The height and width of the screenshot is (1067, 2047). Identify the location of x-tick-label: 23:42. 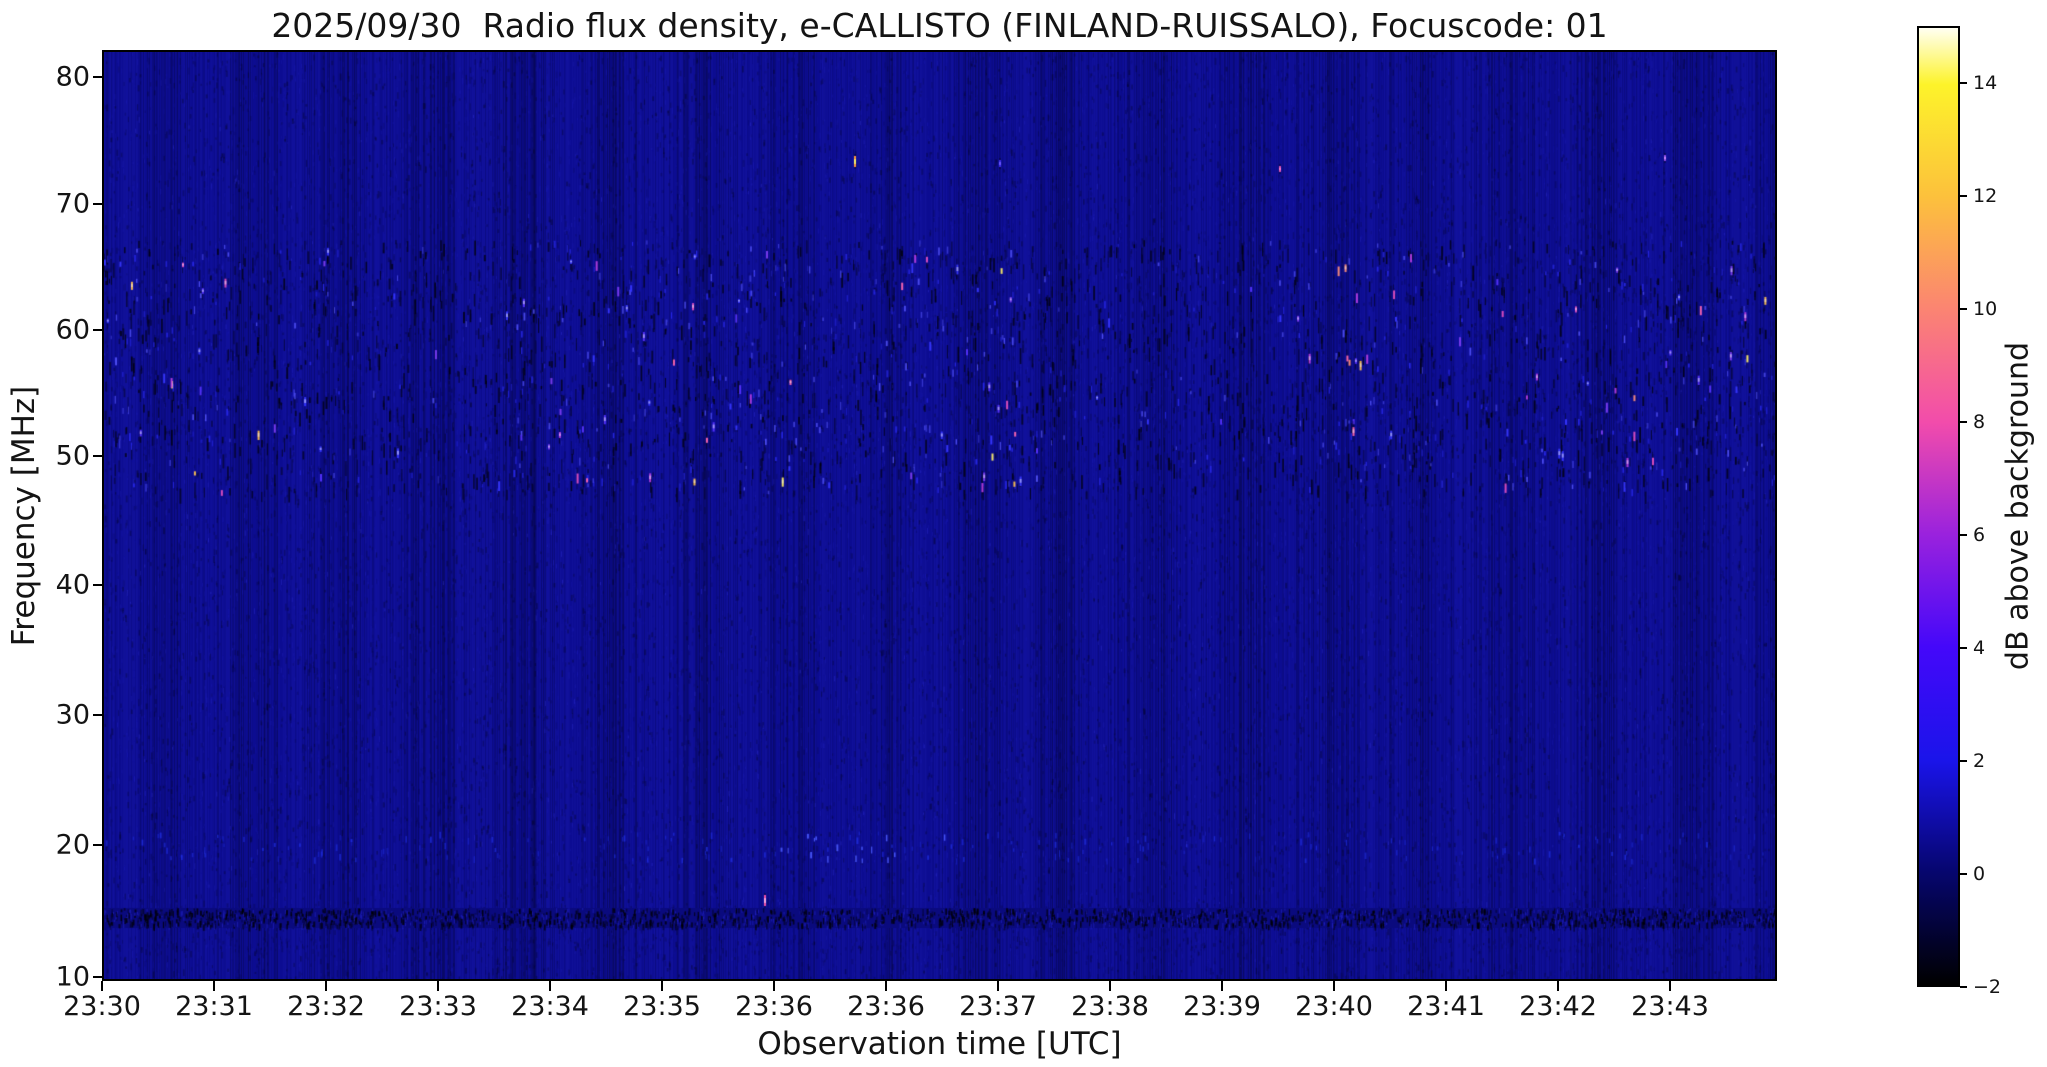
(1558, 1006).